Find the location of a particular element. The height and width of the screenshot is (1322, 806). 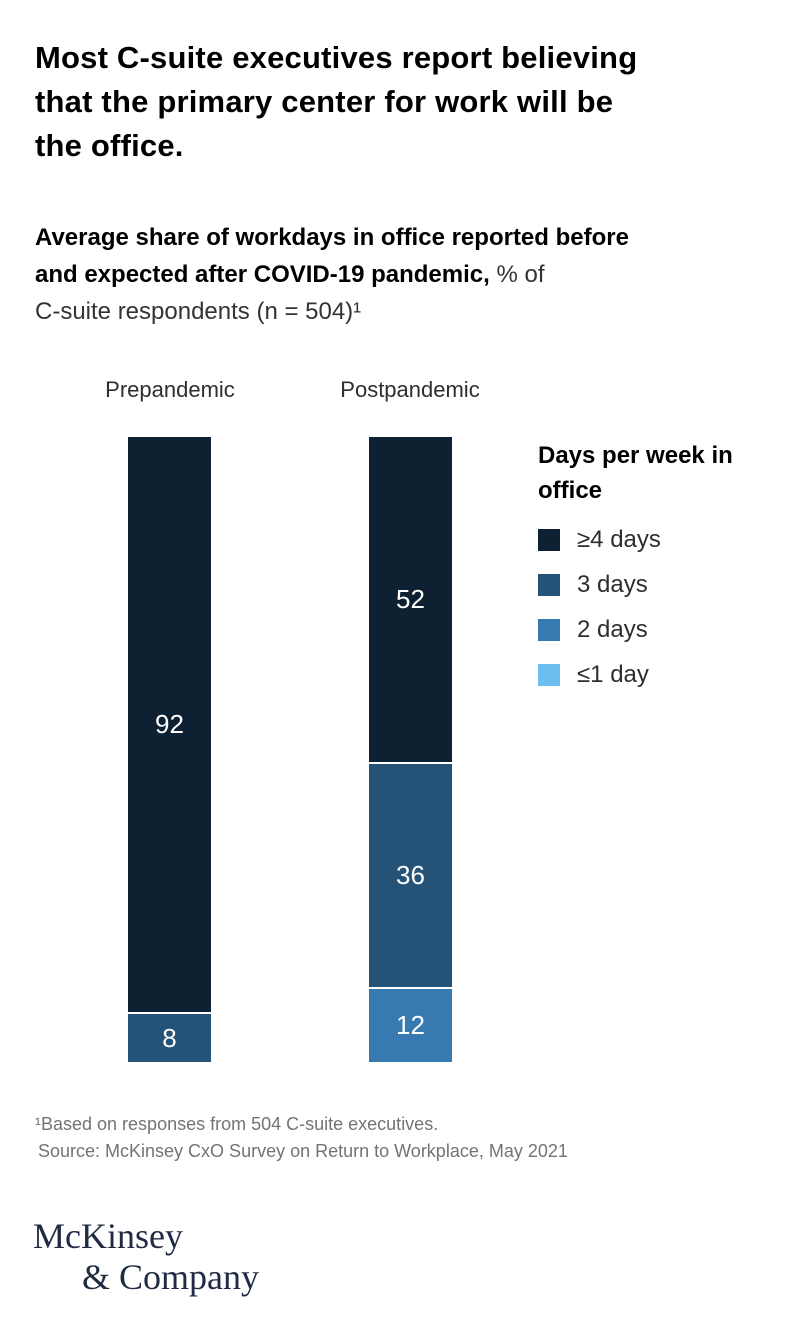

bar-segment: 8 is located at coordinates (169, 1037).